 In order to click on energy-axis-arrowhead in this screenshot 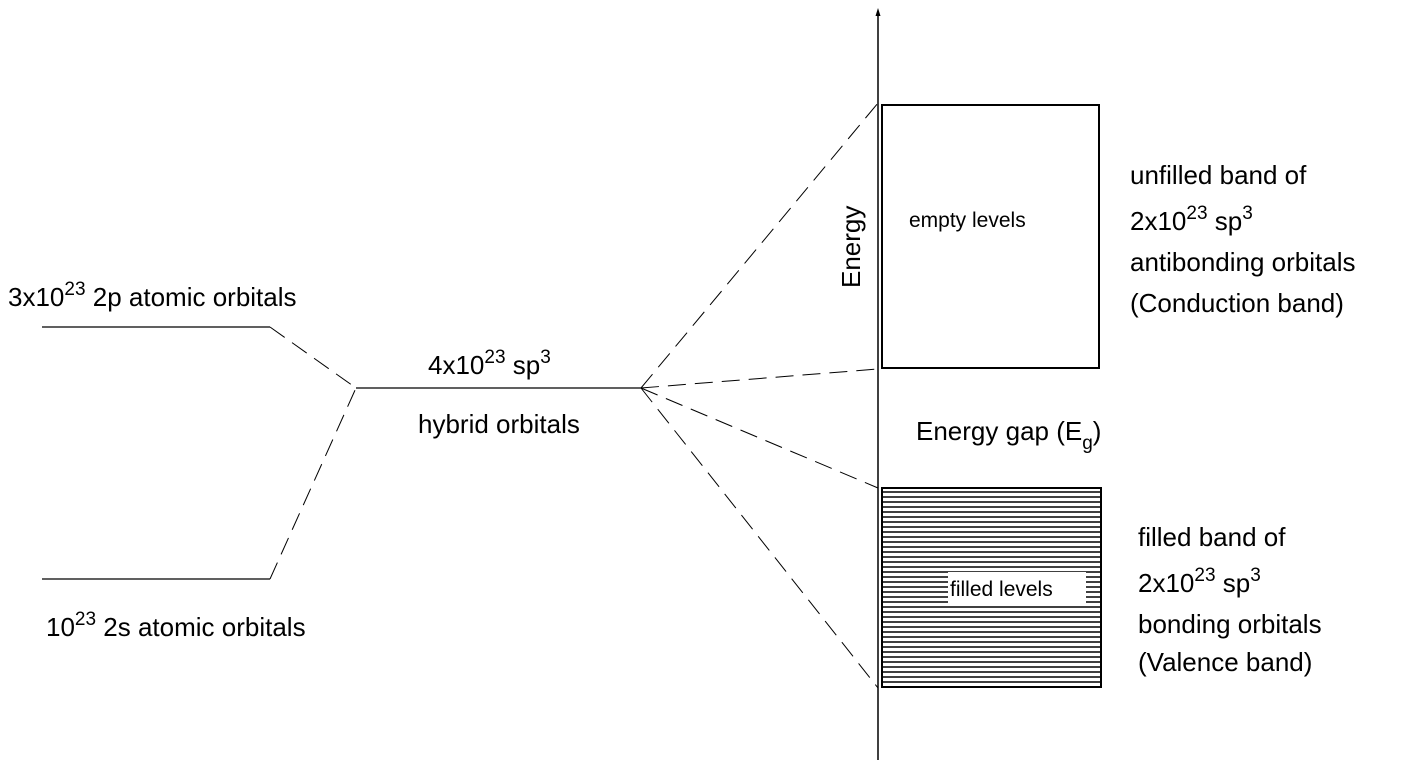, I will do `click(878, 12)`.